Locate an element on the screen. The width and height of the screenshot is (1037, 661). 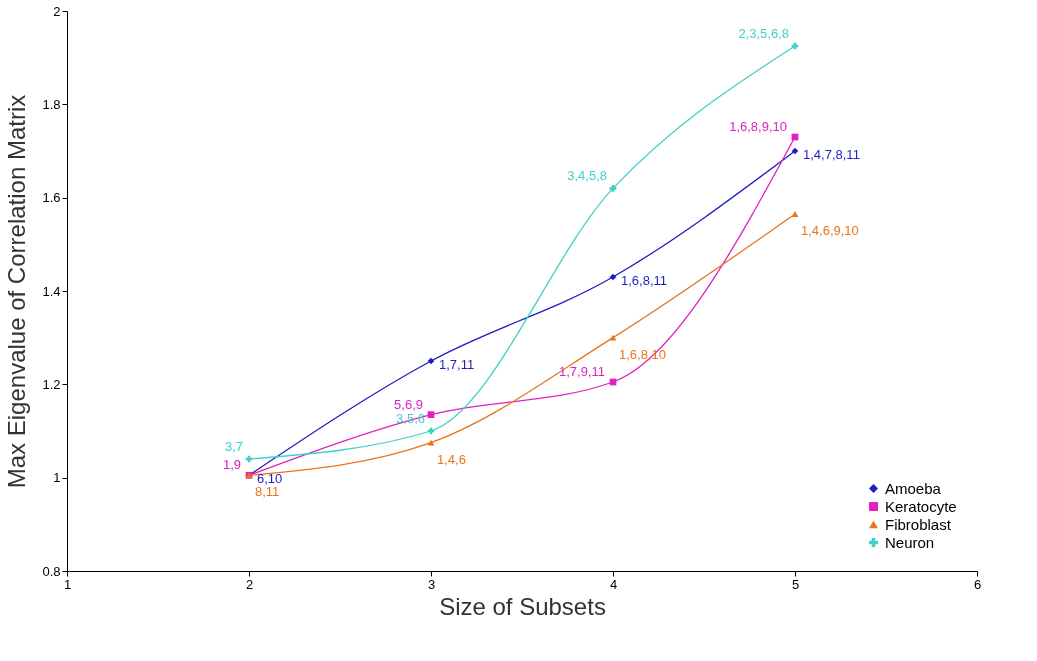
x-tick-label: 3 is located at coordinates (431, 584).